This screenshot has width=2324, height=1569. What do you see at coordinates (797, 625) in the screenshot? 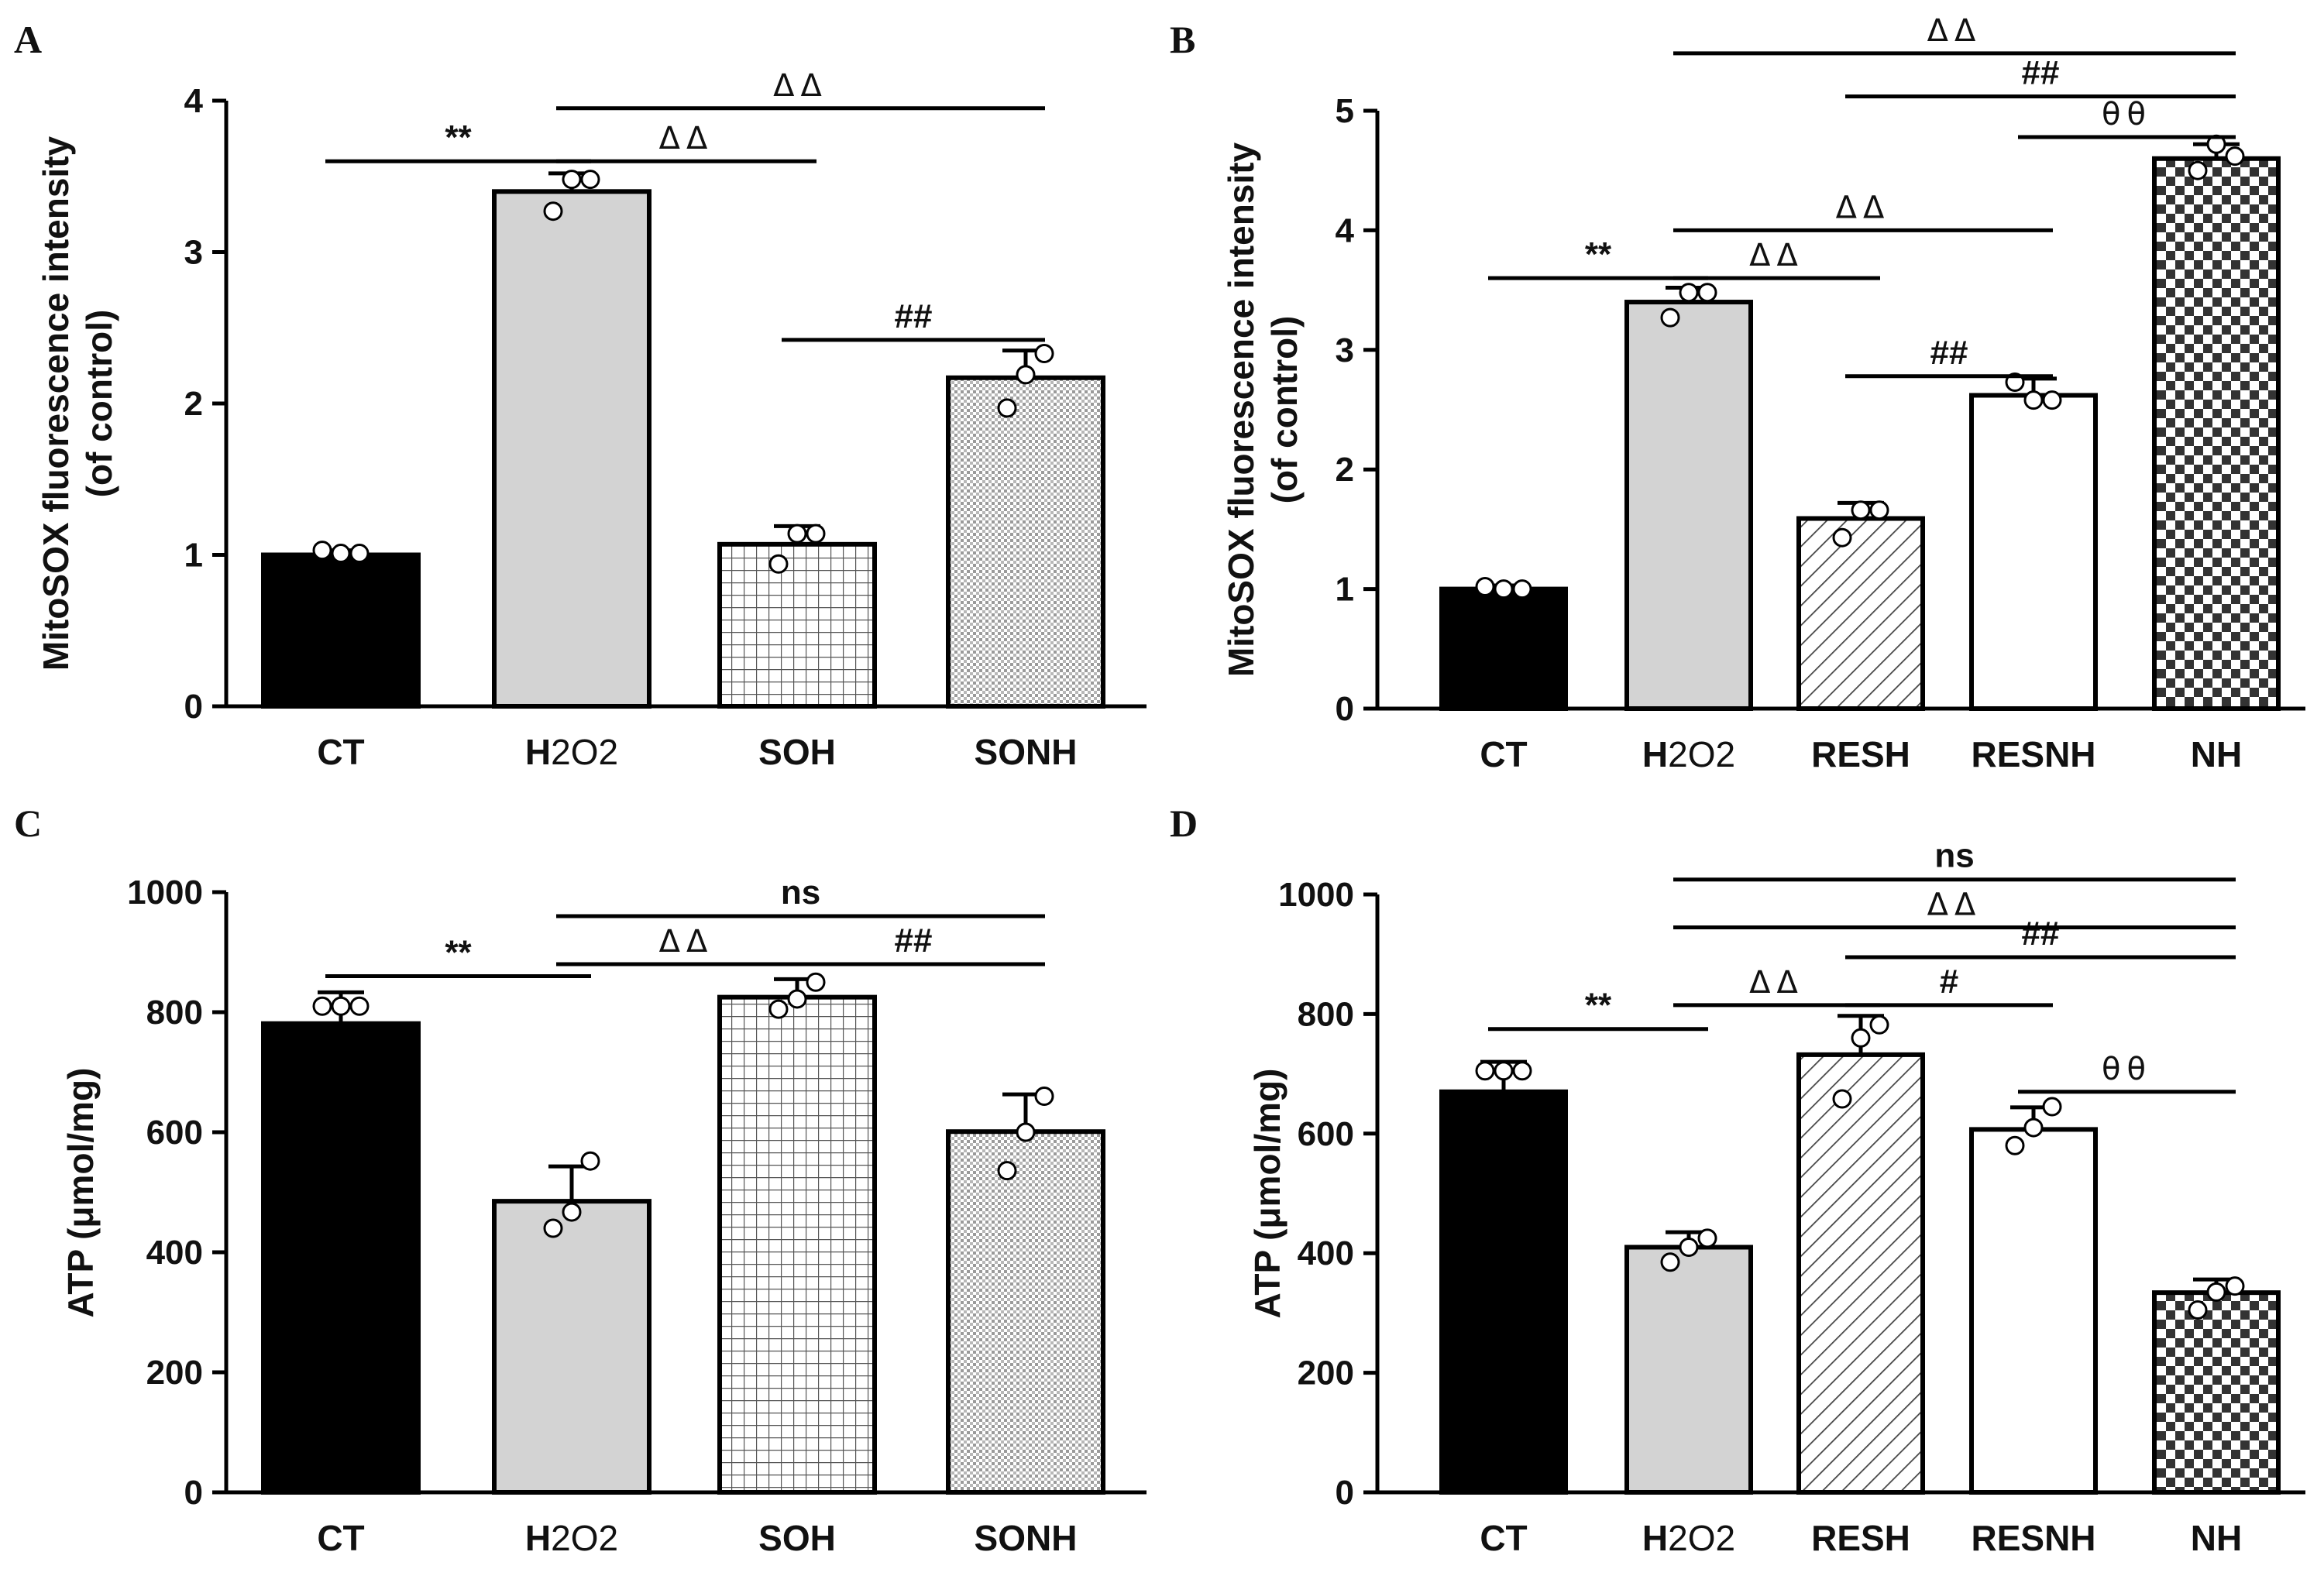
I see `bar-a-soh` at bounding box center [797, 625].